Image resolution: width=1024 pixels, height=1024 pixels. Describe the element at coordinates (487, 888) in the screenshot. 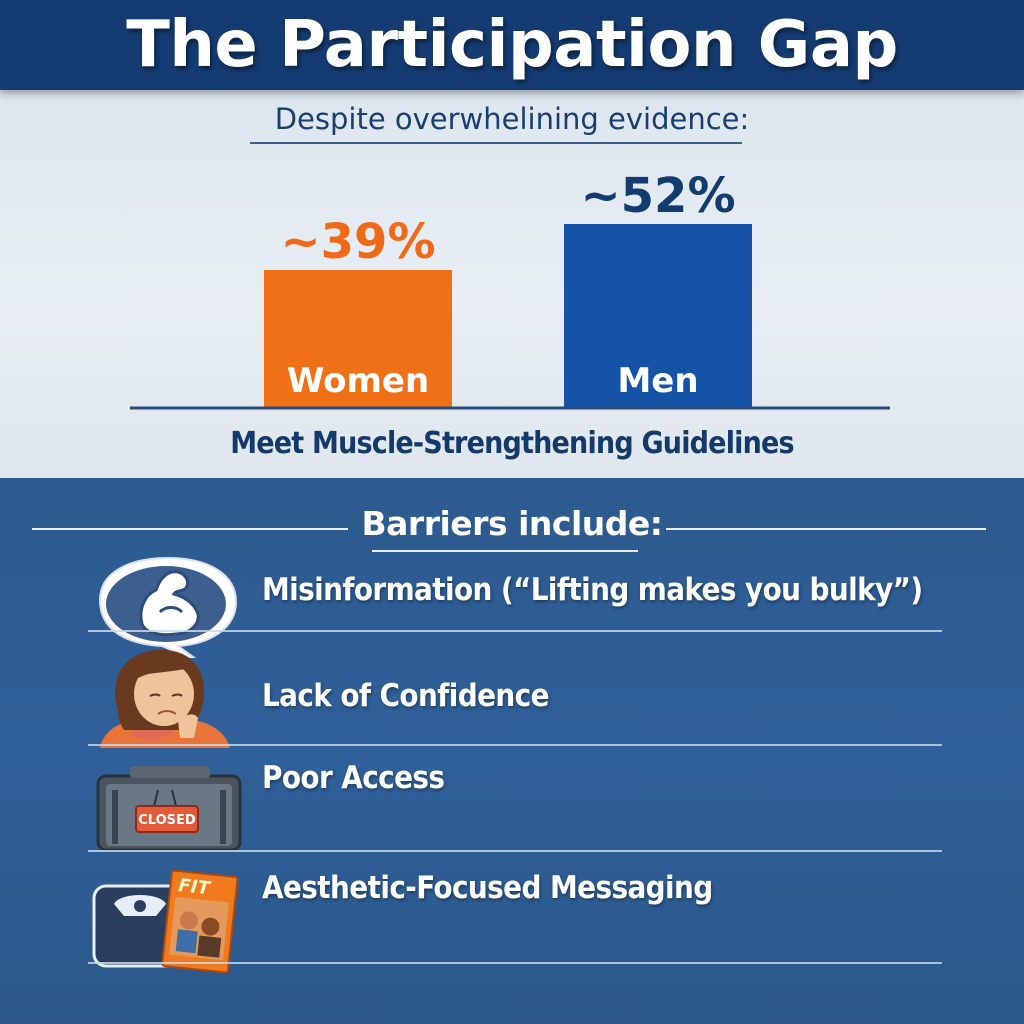

I see `barrier-label-messaging: Aesthetic-Focused Messaging` at that location.